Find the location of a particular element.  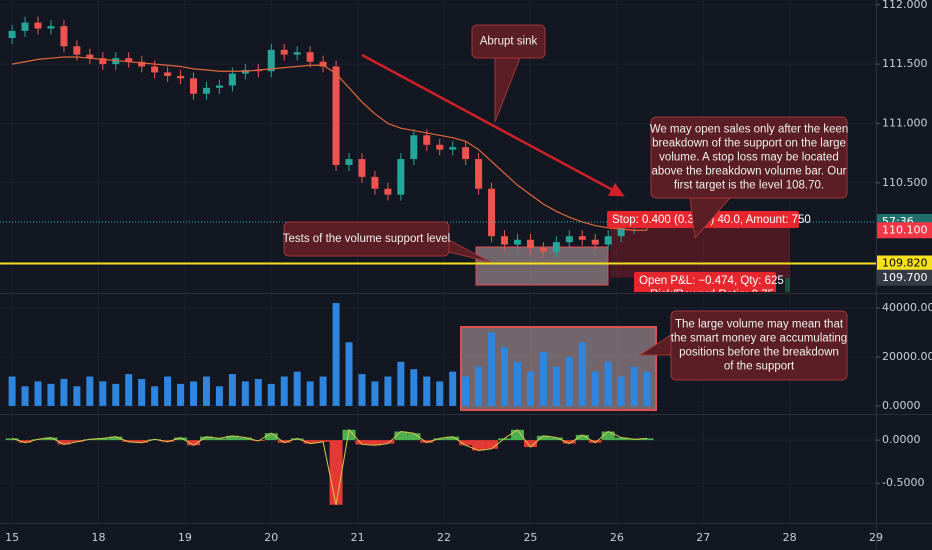

callout-text: breakdown of the support on the large is located at coordinates (749, 144).